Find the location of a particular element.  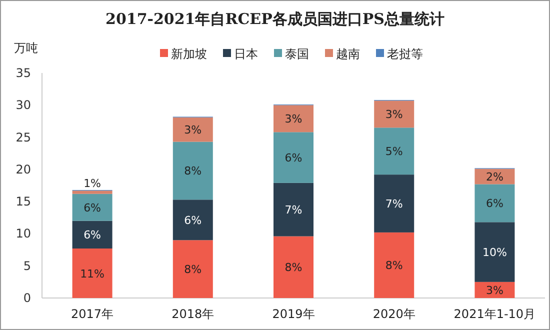

y-tick-label: 35 is located at coordinates (23, 73).